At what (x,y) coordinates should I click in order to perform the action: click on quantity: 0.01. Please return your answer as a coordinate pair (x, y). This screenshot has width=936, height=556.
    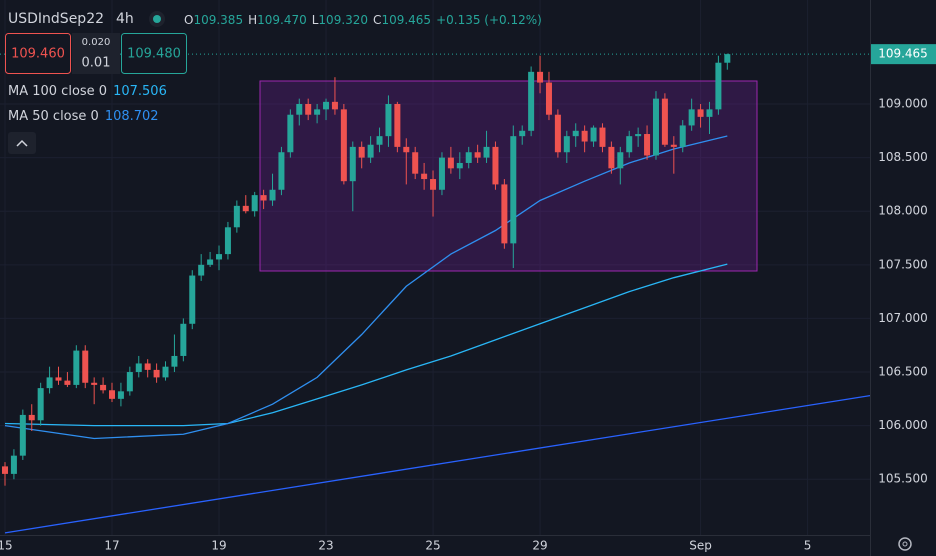
    Looking at the image, I should click on (96, 63).